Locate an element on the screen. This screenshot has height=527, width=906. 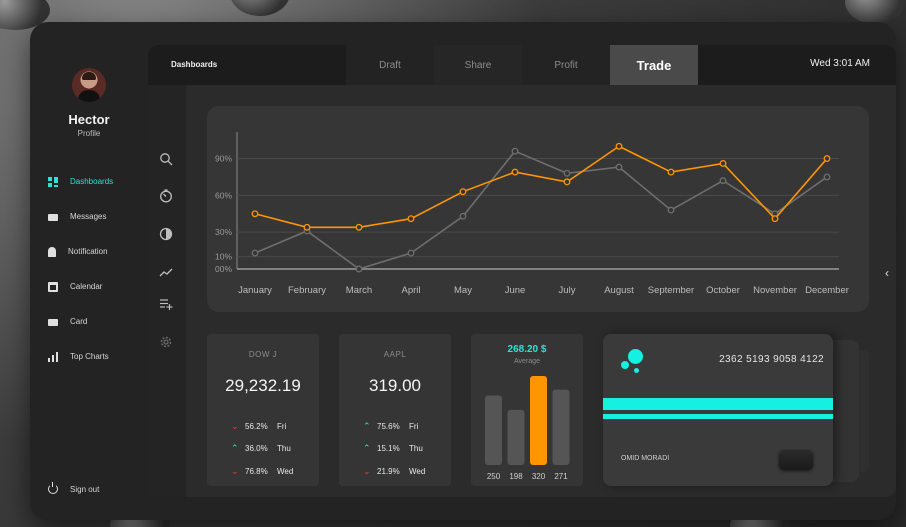
average-card: 268.20 $ Average 250 198 320 271 is located at coordinates (527, 410).